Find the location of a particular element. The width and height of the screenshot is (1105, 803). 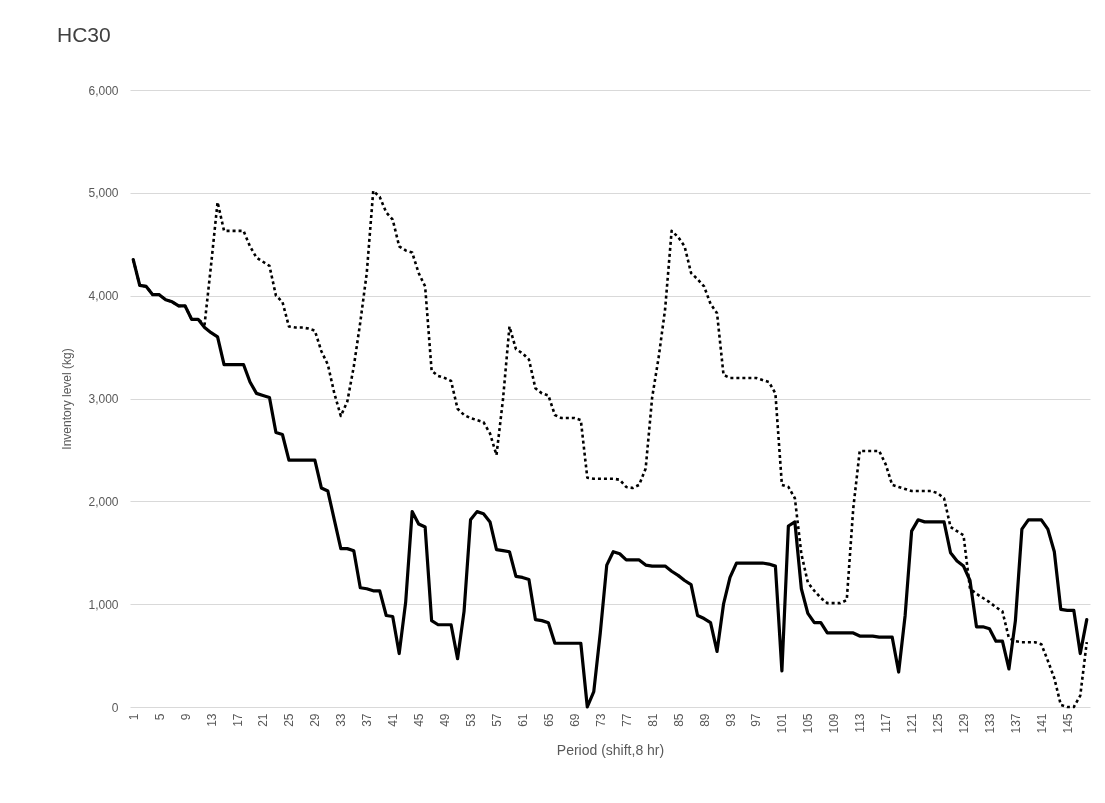

x-tick-label: 141 is located at coordinates (1041, 723).